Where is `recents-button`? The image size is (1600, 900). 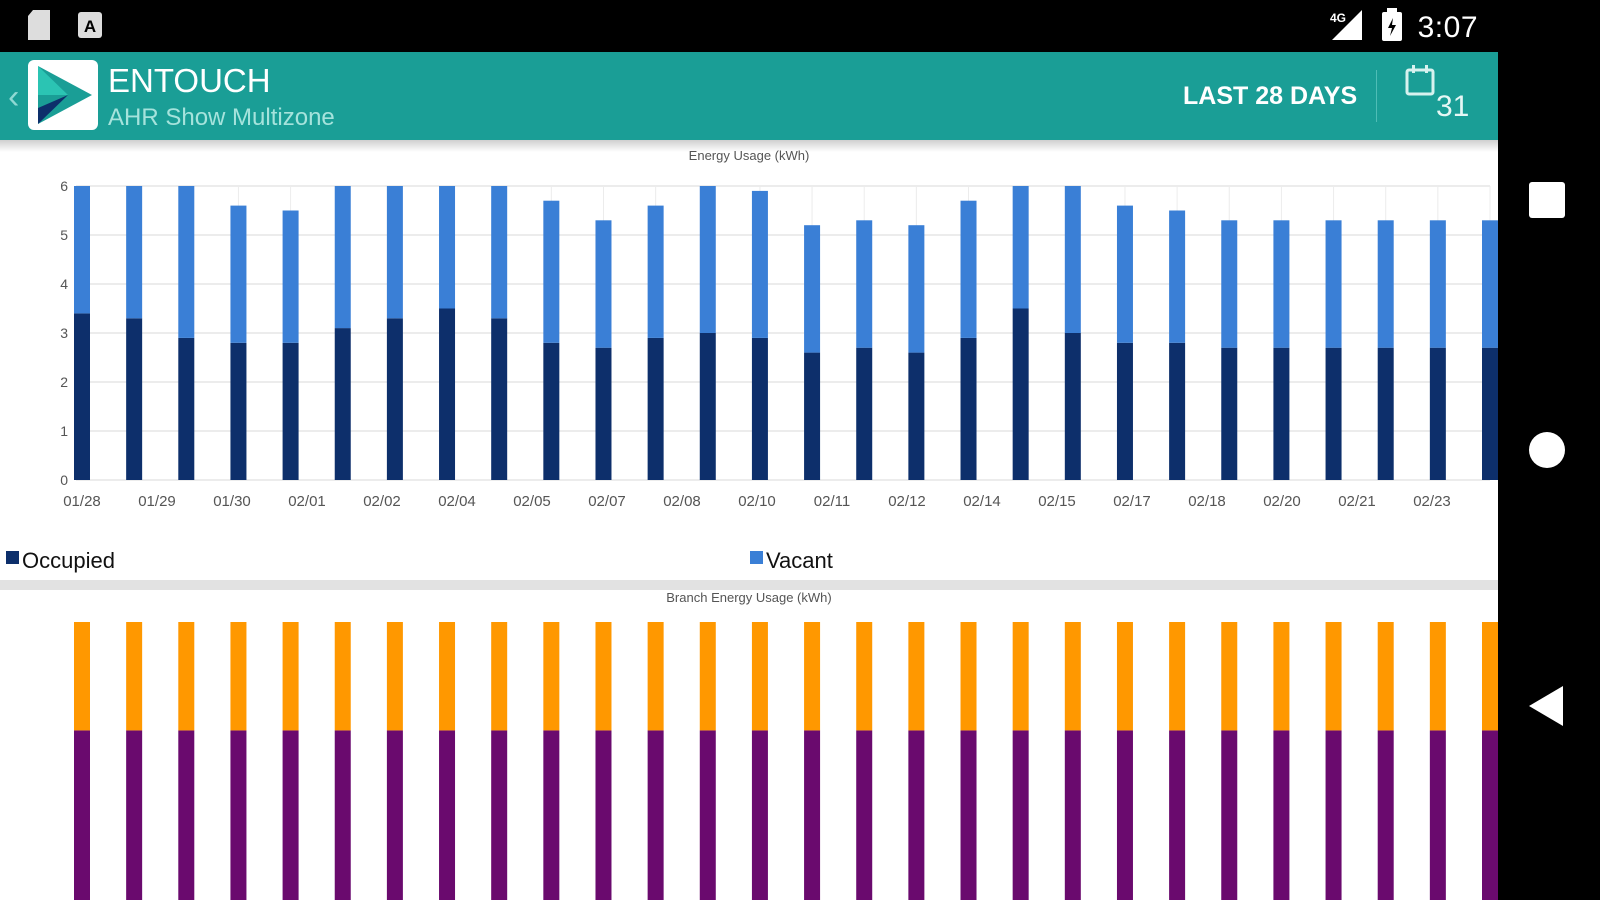
recents-button is located at coordinates (1547, 200).